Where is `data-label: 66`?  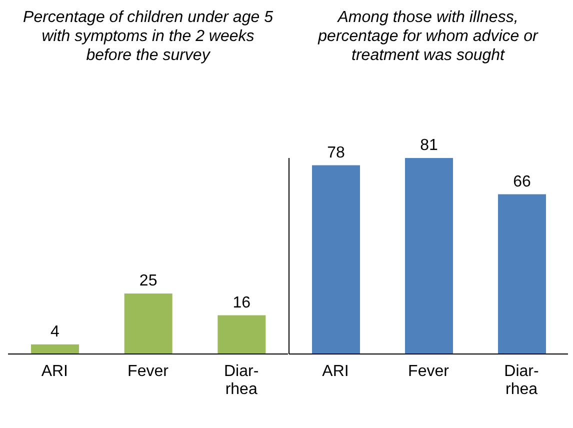 data-label: 66 is located at coordinates (522, 181).